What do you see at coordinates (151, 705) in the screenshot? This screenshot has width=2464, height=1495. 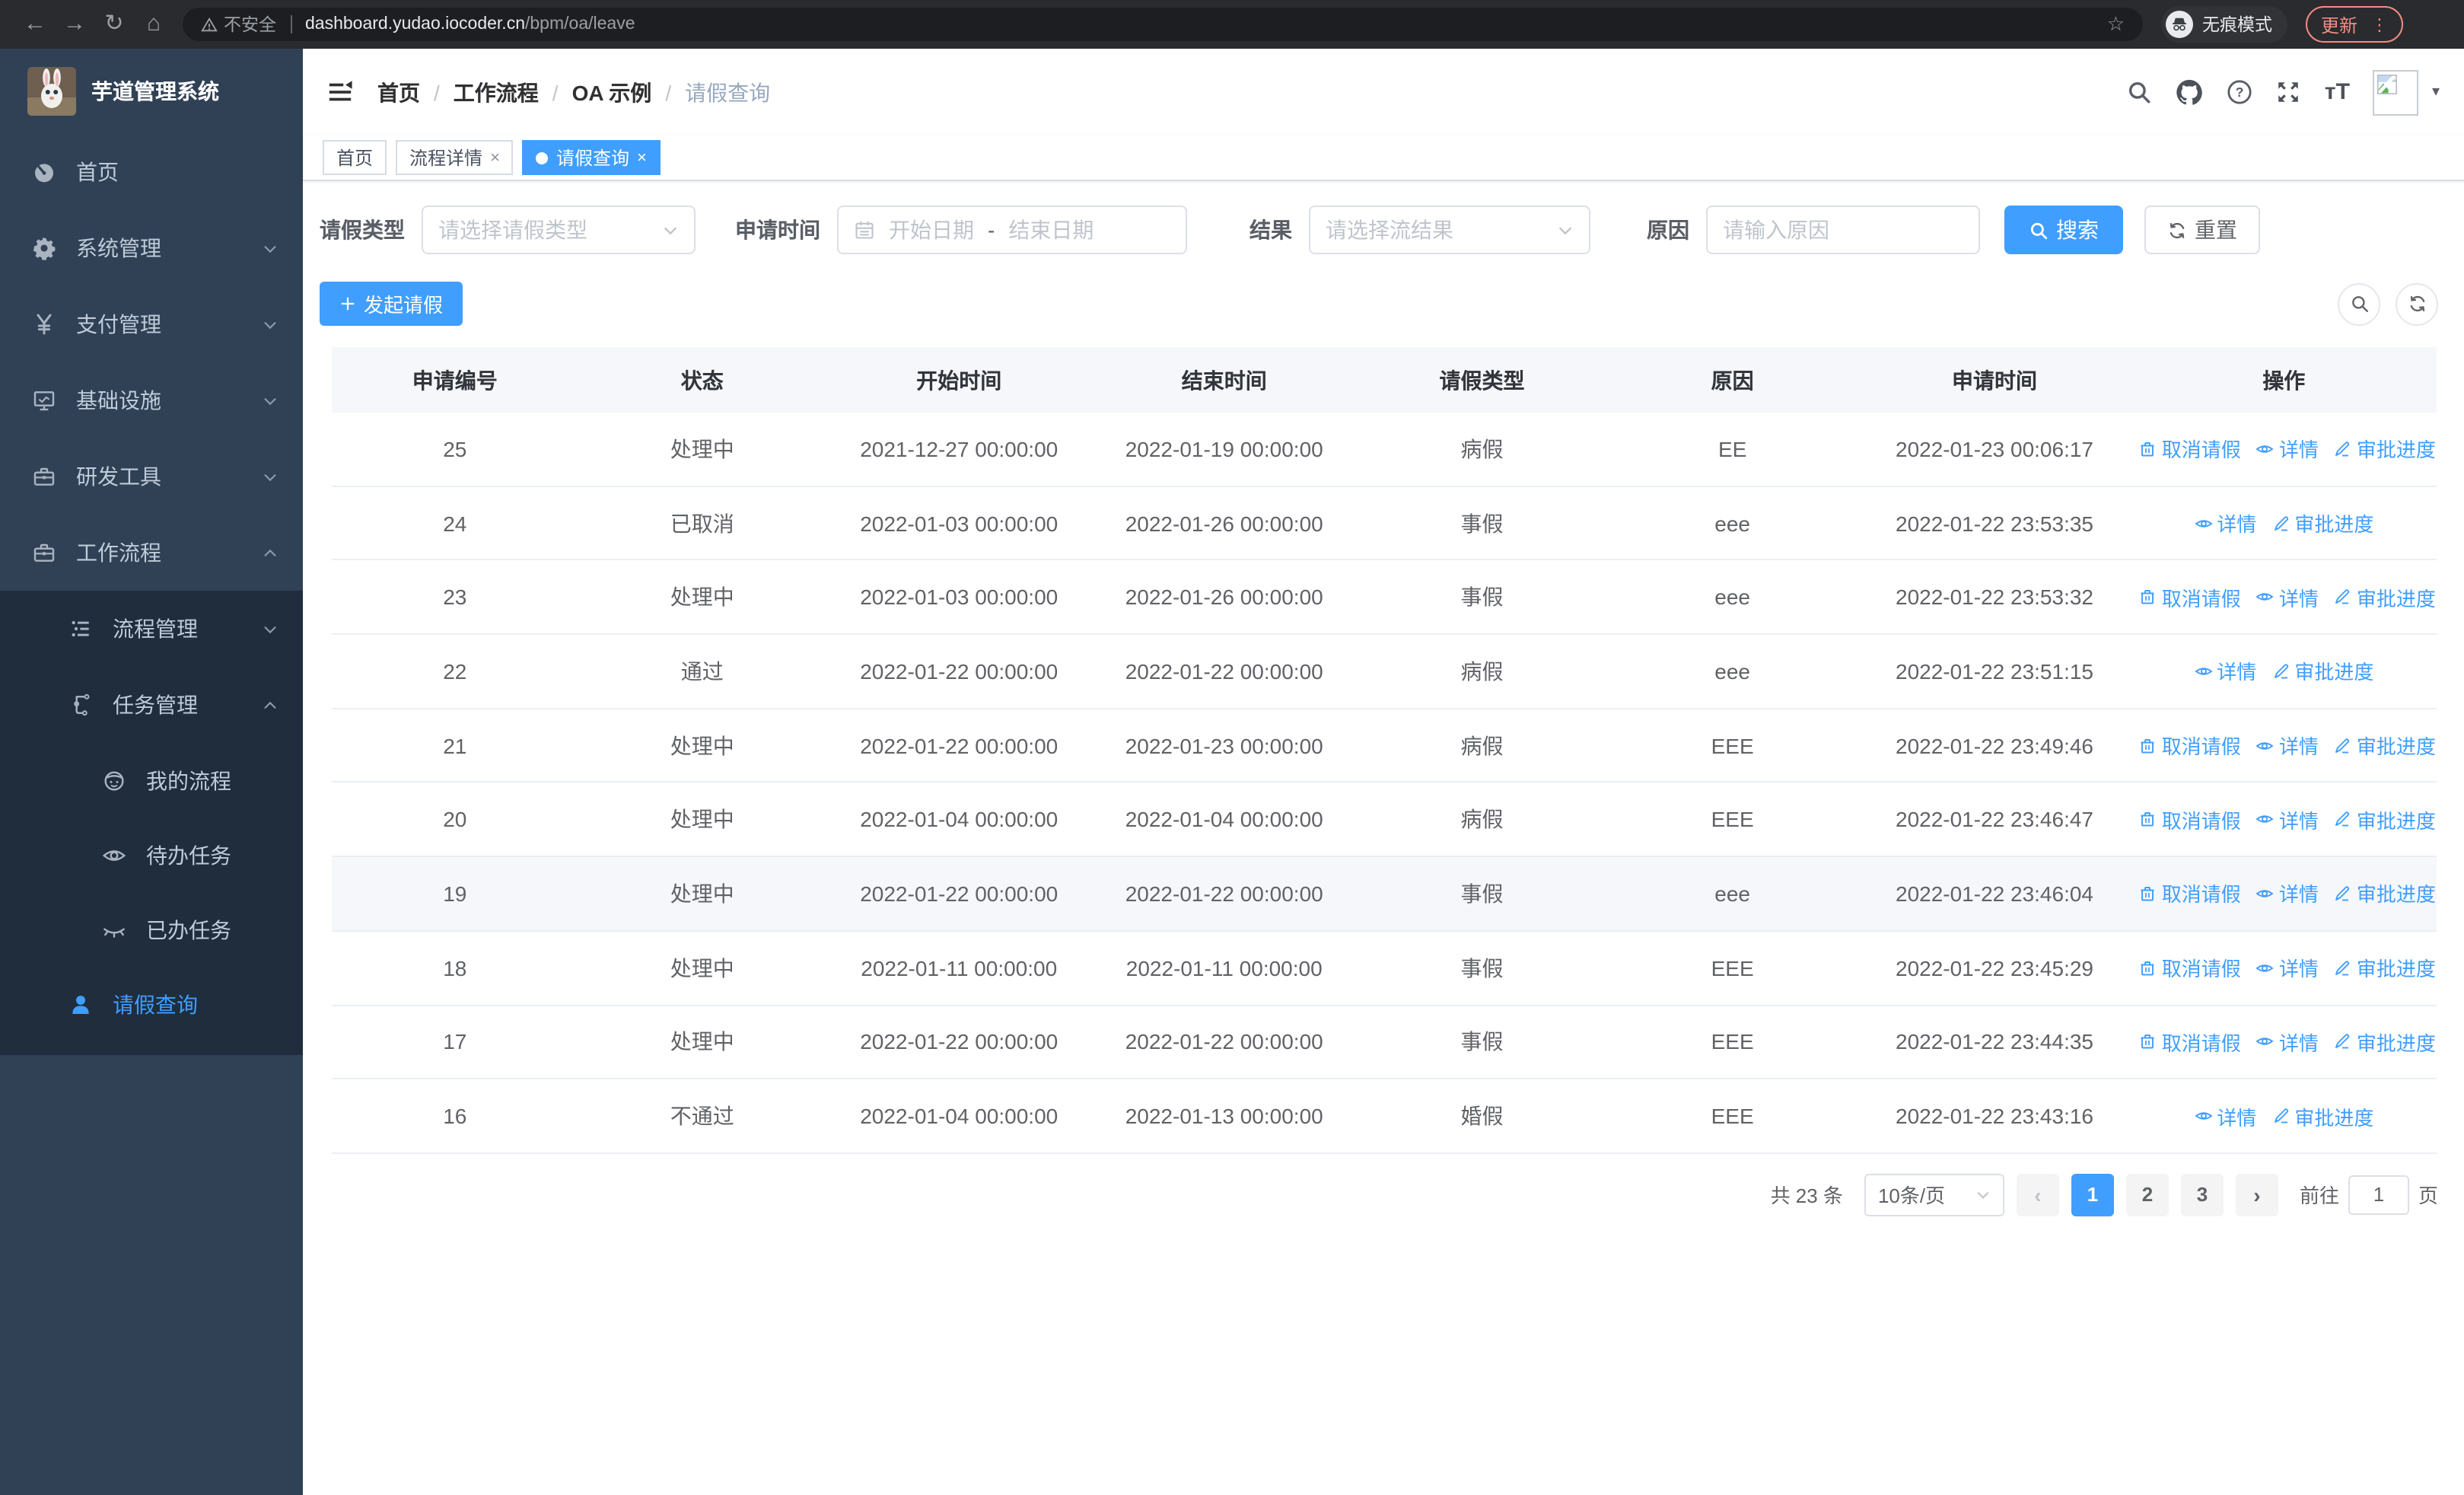 I see `sidebar-item-任务管理: 任务管理` at bounding box center [151, 705].